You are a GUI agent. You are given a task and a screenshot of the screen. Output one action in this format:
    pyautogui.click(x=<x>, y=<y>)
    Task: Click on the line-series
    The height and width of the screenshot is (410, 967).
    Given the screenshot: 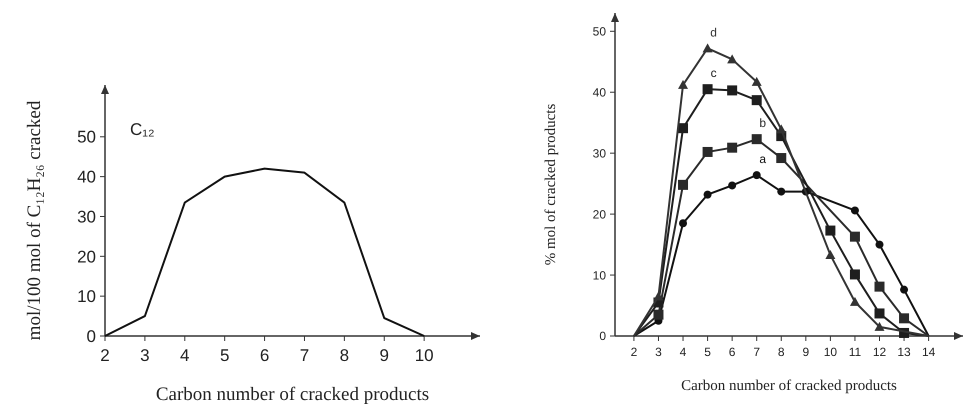 What is the action you would take?
    pyautogui.click(x=265, y=252)
    